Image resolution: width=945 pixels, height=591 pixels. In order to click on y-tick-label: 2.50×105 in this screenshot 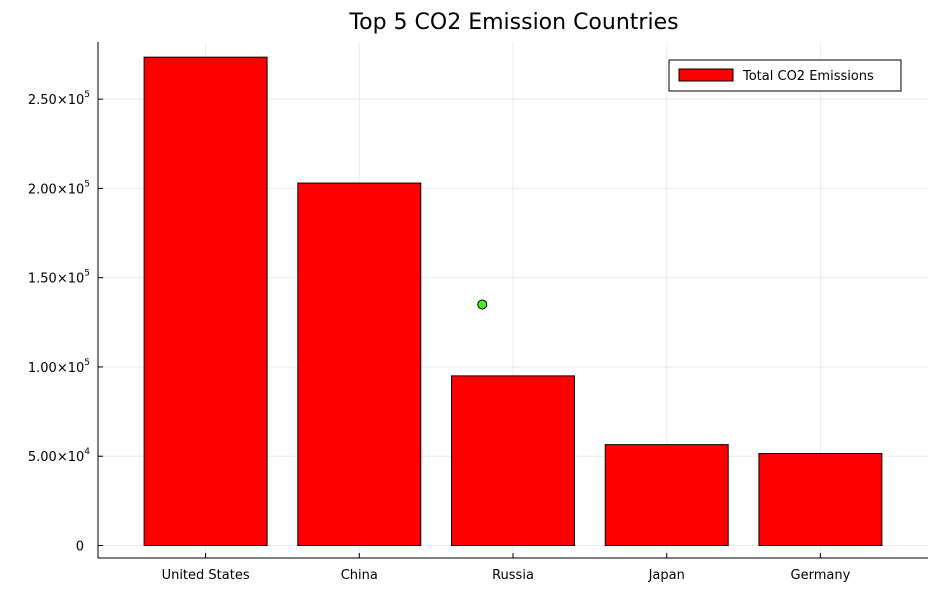, I will do `click(59, 99)`.